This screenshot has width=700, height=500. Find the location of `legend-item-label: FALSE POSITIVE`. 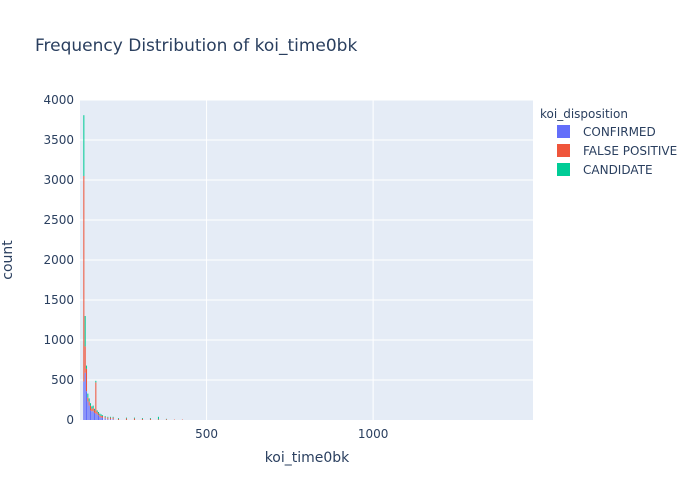

legend-item-label: FALSE POSITIVE is located at coordinates (630, 151).